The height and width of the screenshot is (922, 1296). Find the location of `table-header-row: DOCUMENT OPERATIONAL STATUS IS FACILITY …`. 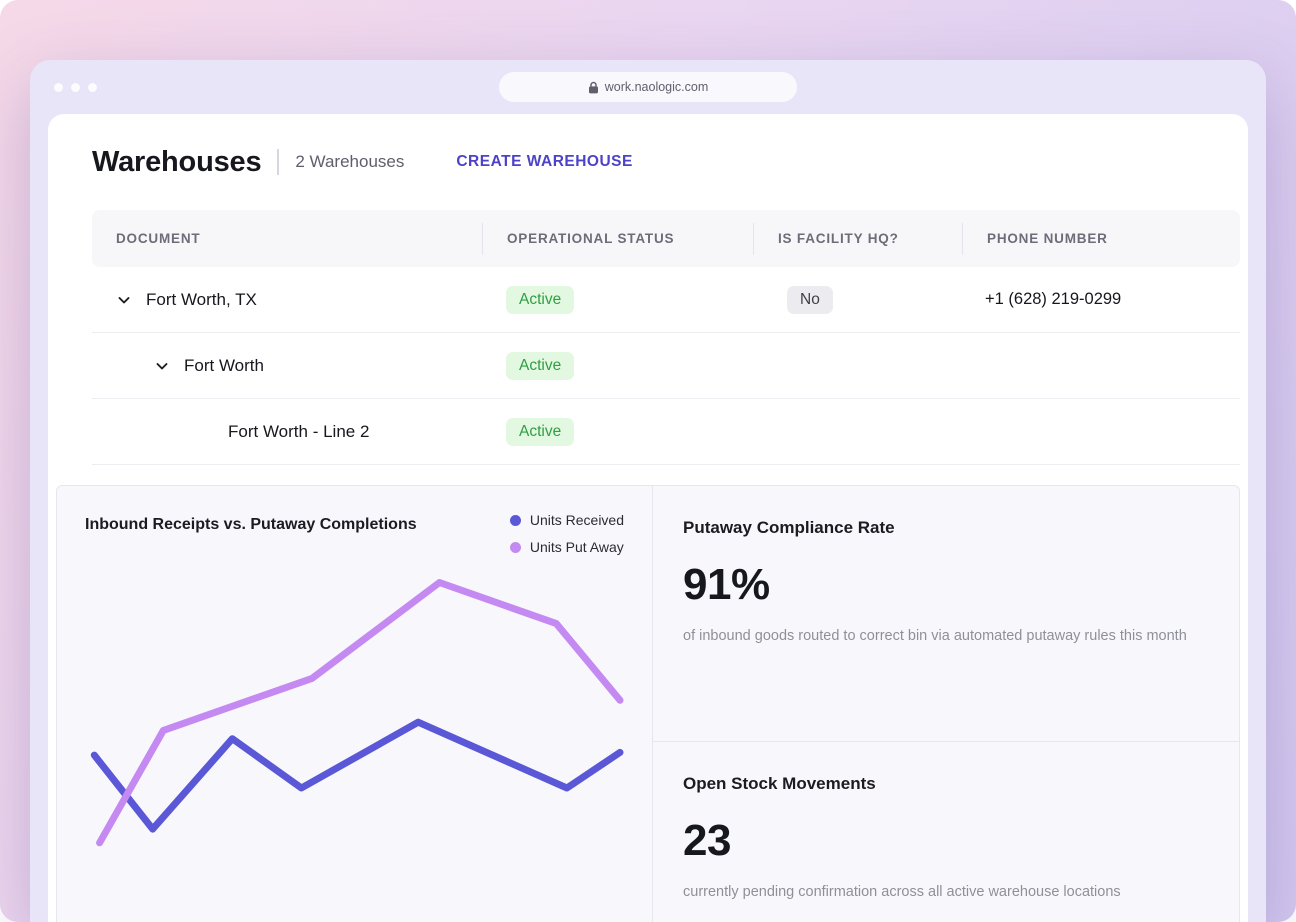

table-header-row: DOCUMENT OPERATIONAL STATUS IS FACILITY … is located at coordinates (666, 238).